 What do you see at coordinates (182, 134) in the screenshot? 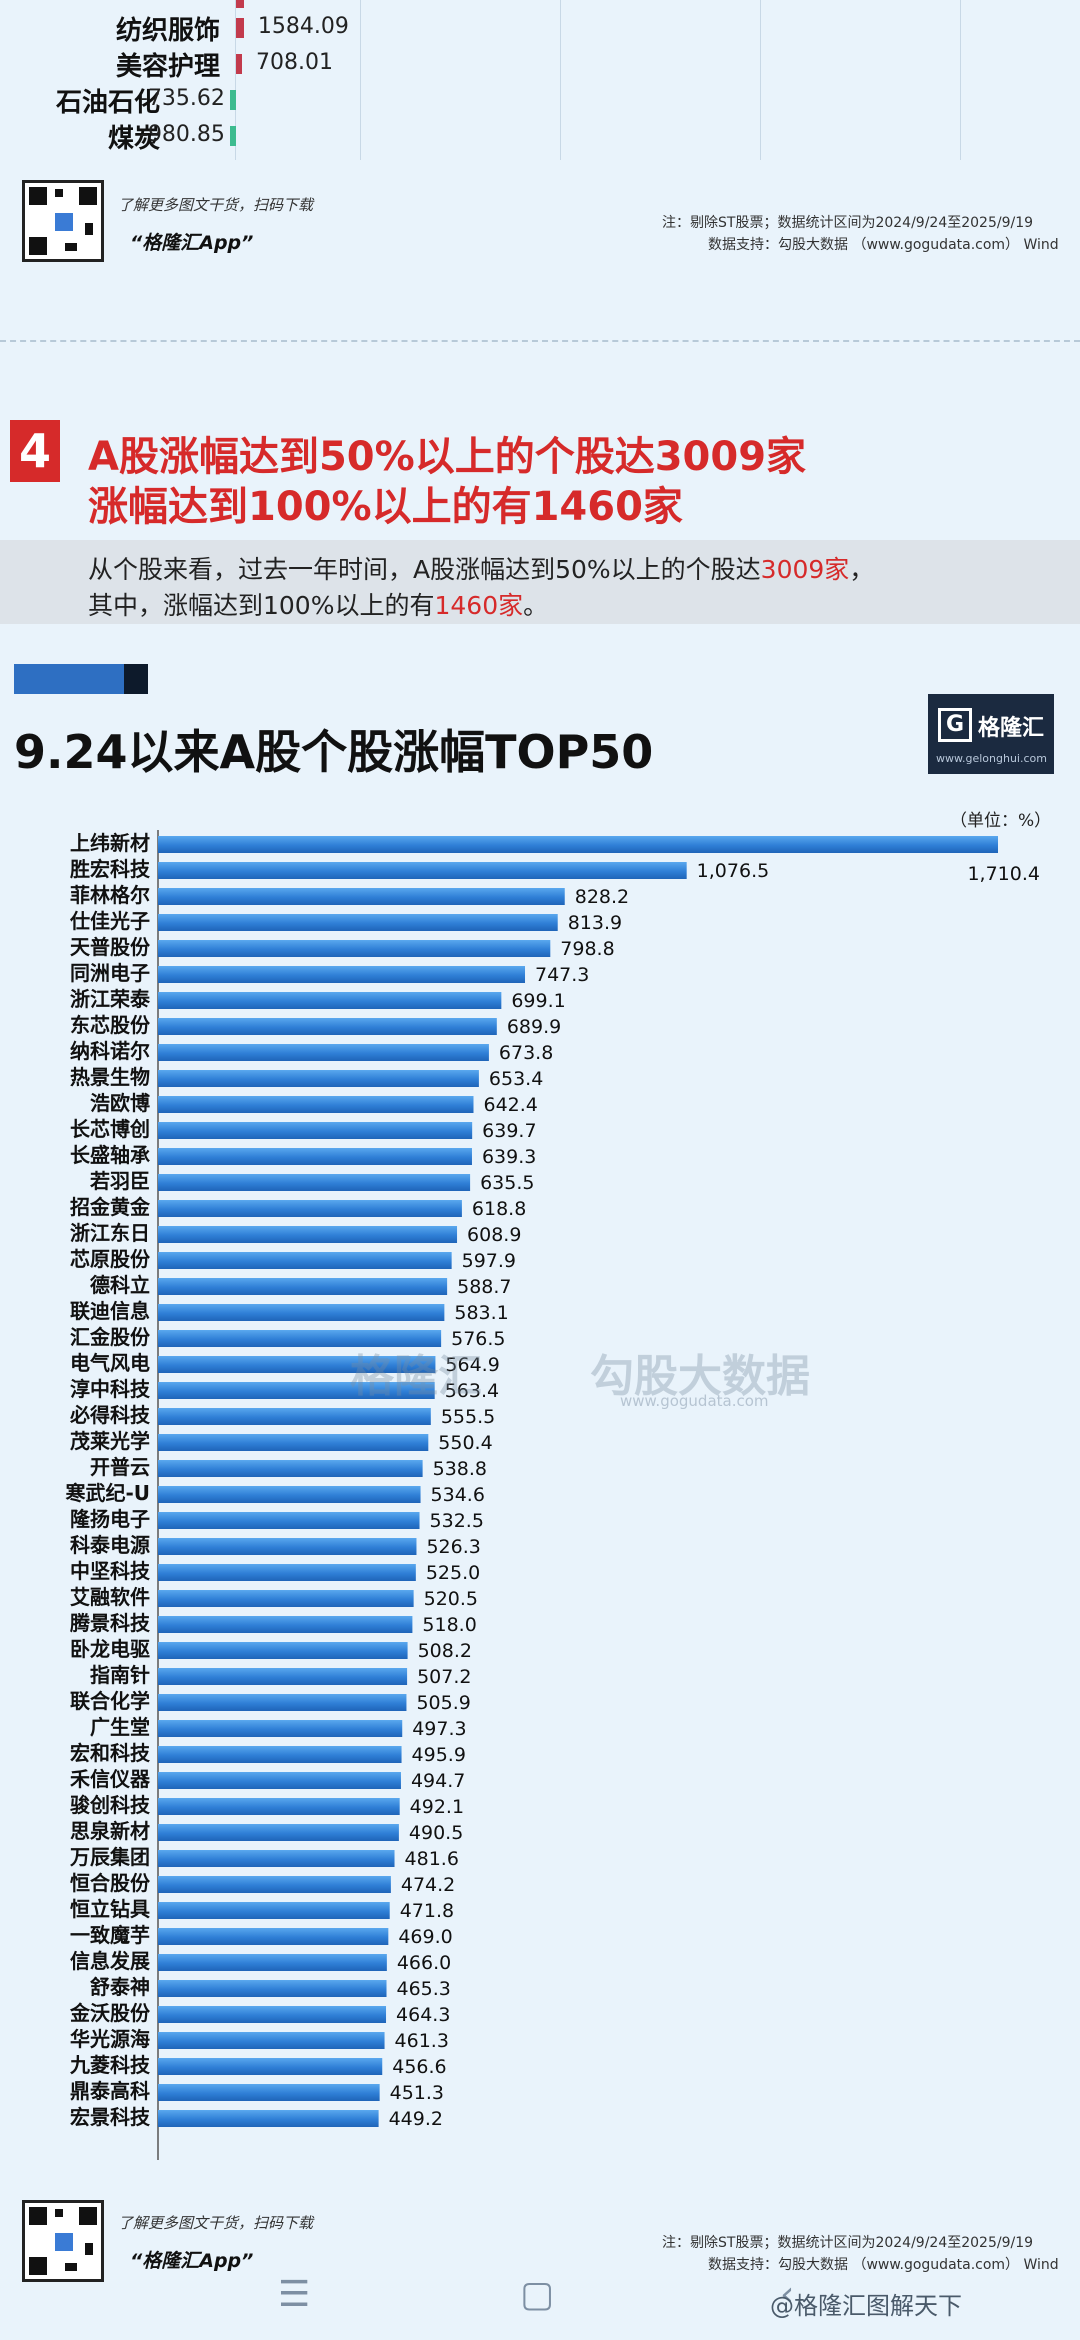
I see `previous-value-label: -980.85` at bounding box center [182, 134].